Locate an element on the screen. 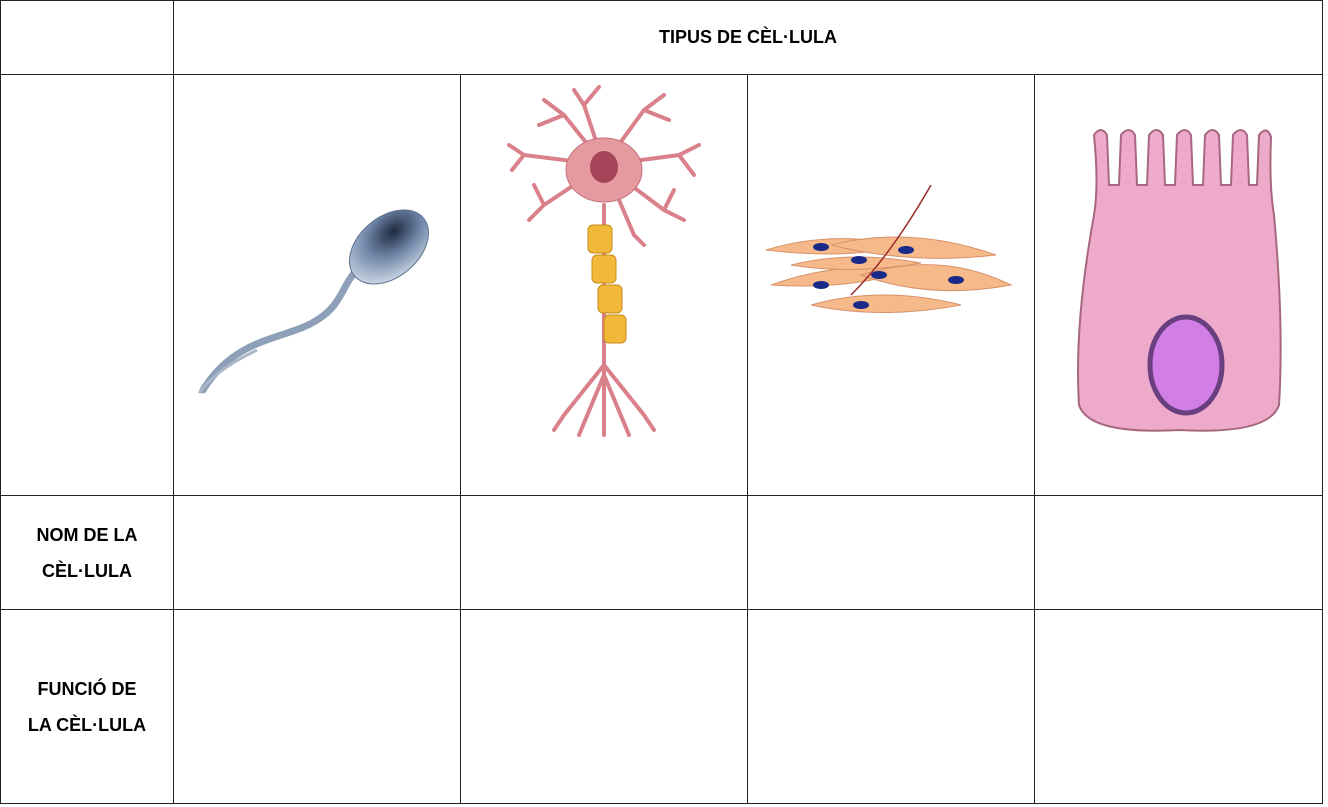 The image size is (1328, 807). row-label: NOM DE LA CÈL·LULA is located at coordinates (87, 552).